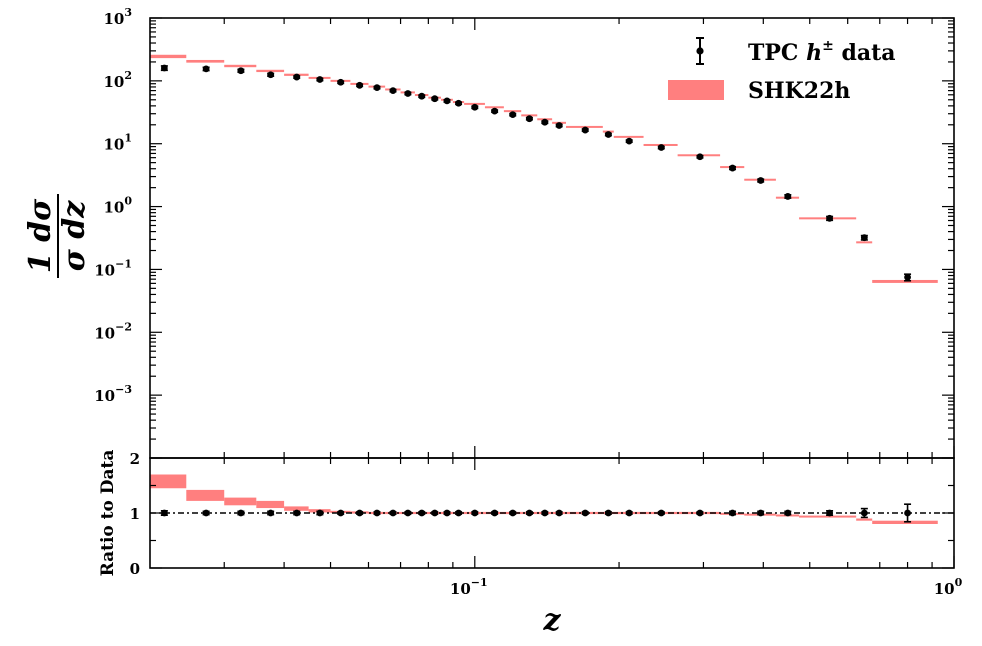  What do you see at coordinates (117, 80) in the screenshot?
I see `main-ytick-label-5: 10²` at bounding box center [117, 80].